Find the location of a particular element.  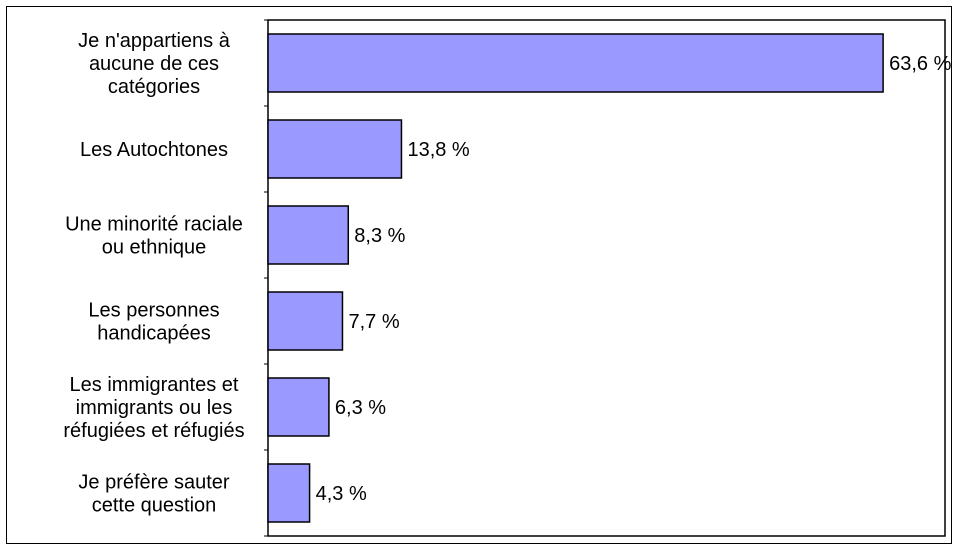

category-label: Une minorité raciale ou ethnique is located at coordinates (154, 236).